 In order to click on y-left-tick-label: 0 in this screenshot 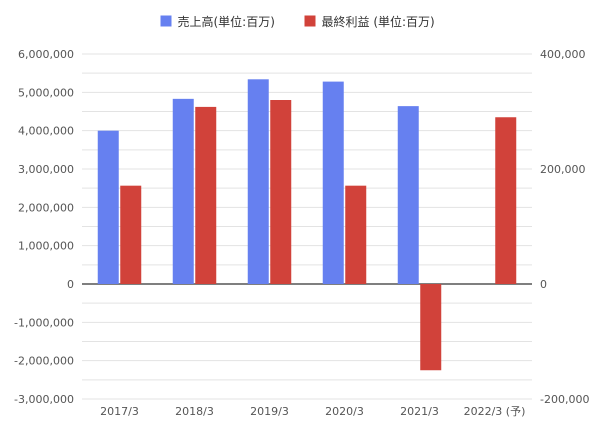, I will do `click(70, 284)`.